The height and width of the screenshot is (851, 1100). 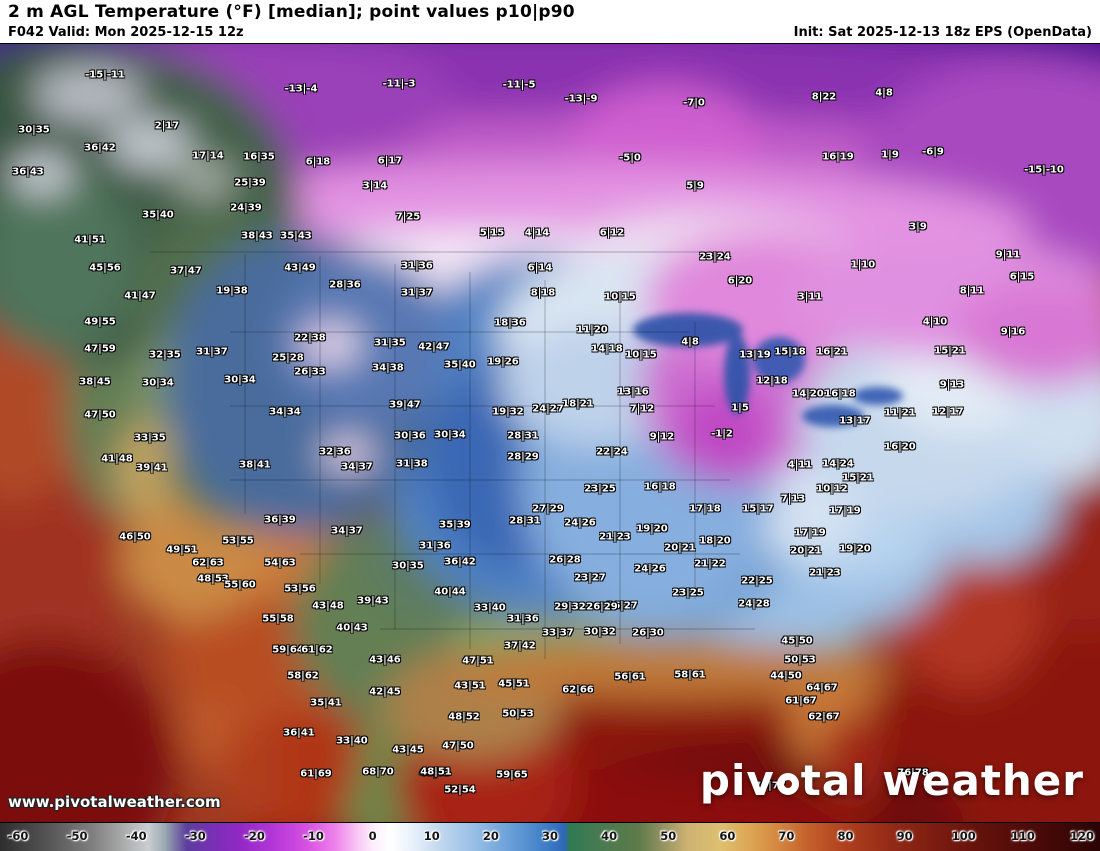 I want to click on watermark: www.pivotalweather.com, so click(x=114, y=802).